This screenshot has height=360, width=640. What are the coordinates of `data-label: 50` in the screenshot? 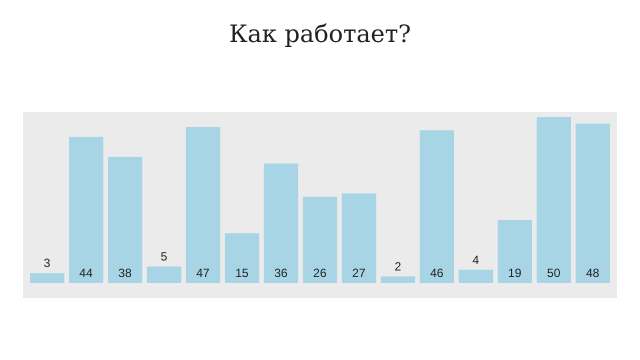 It's located at (554, 273).